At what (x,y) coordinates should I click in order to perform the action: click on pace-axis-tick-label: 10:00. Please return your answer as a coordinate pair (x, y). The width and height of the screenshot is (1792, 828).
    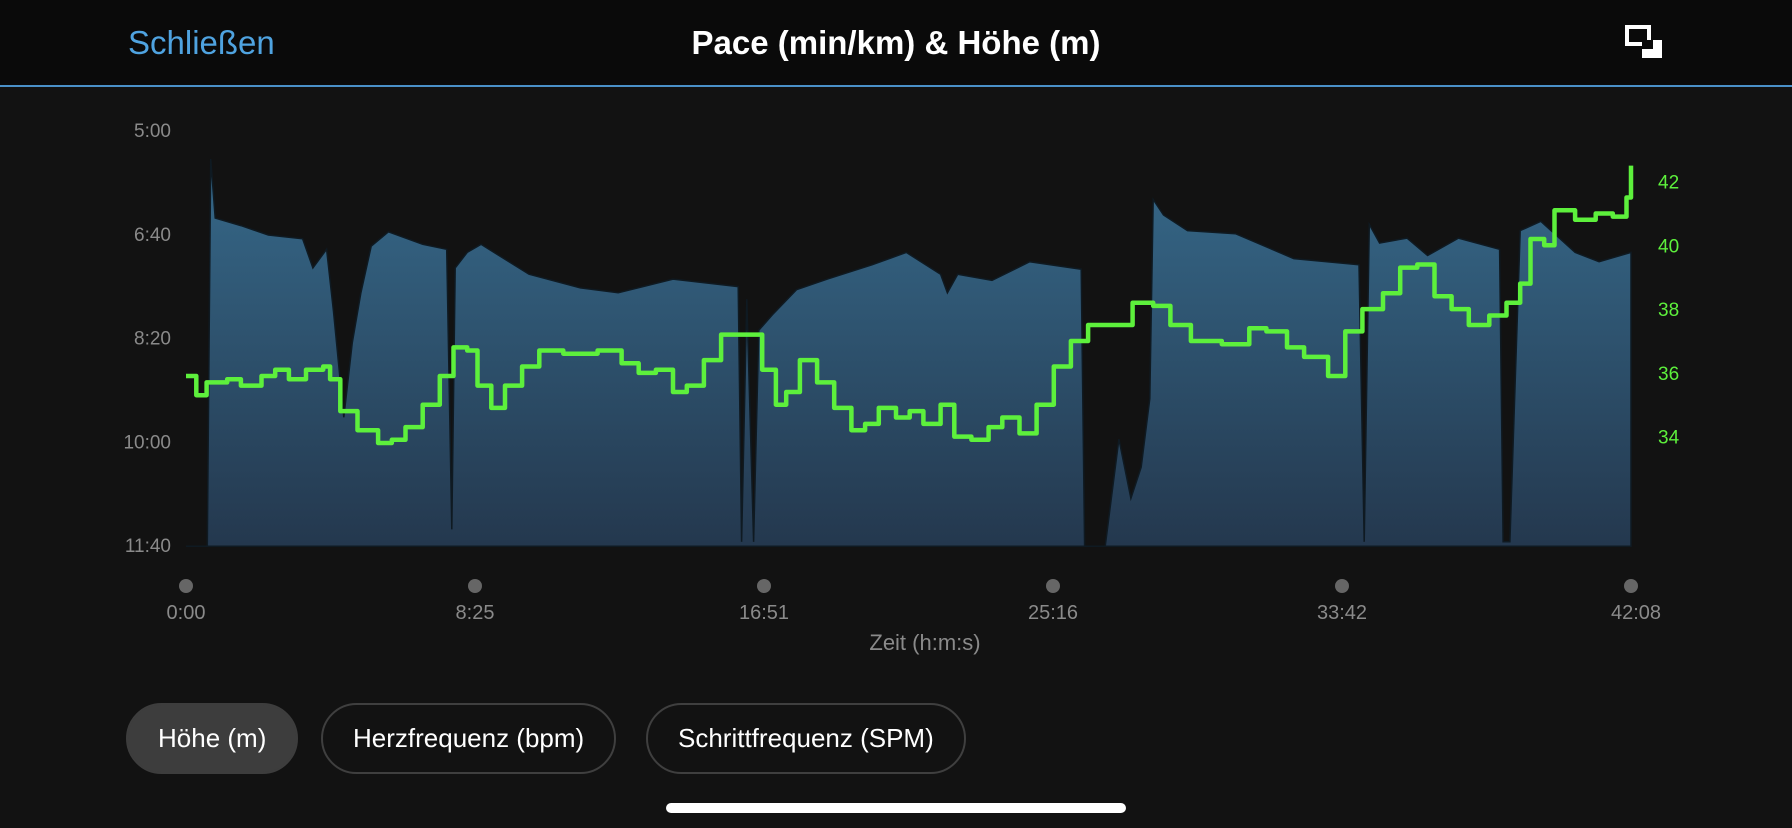
    Looking at the image, I should click on (147, 442).